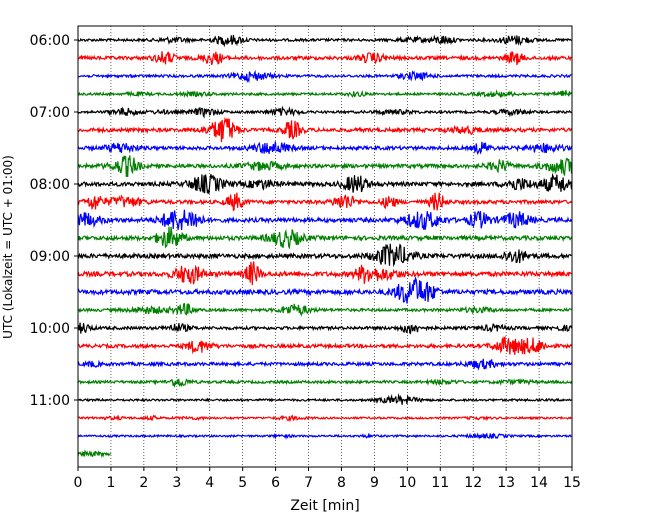 The width and height of the screenshot is (650, 520). What do you see at coordinates (327, 479) in the screenshot?
I see `x-axis: 0 1 2 3 4 5 6 7 8 9 10 11 12 13 14 15` at bounding box center [327, 479].